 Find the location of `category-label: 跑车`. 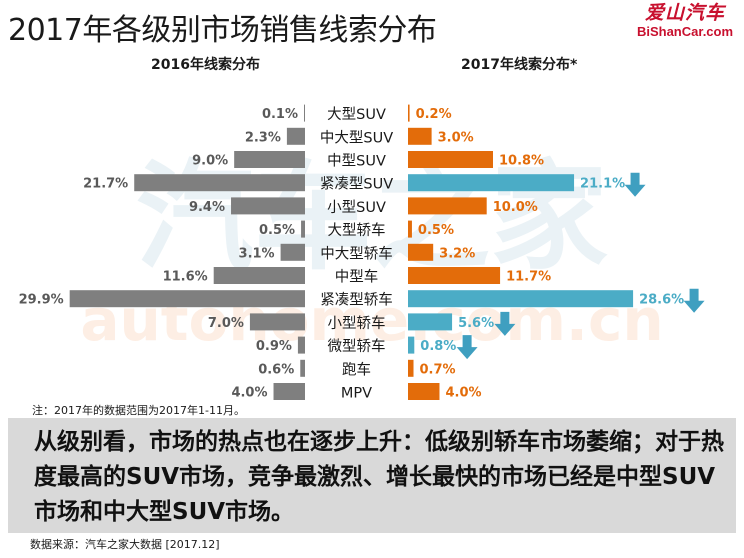

category-label: 跑车 is located at coordinates (356, 369).